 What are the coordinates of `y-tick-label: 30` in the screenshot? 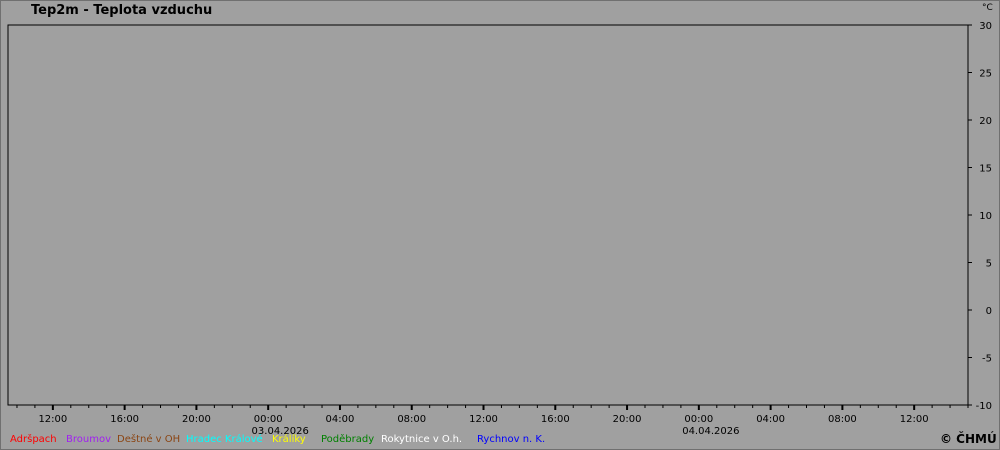 It's located at (985, 26).